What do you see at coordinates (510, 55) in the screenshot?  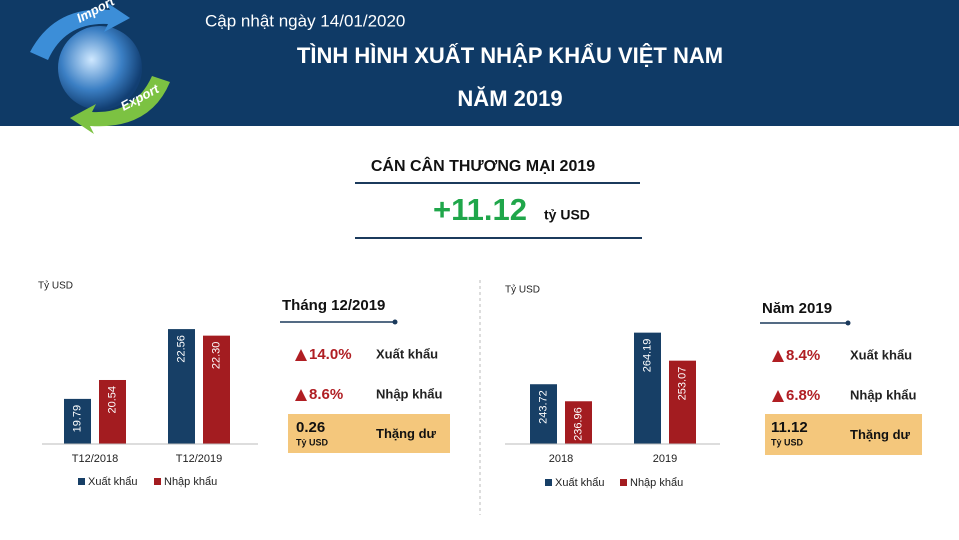 I see `title: TÌNH HÌNH XUẤT NHẬP KHẨU VIỆT NAM` at bounding box center [510, 55].